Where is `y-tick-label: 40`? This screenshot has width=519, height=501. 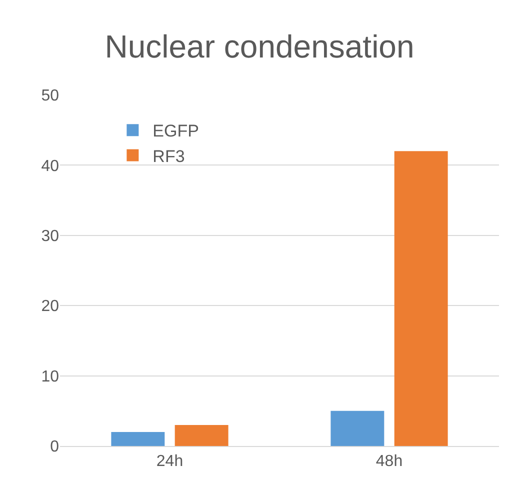
y-tick-label: 40 is located at coordinates (50, 166).